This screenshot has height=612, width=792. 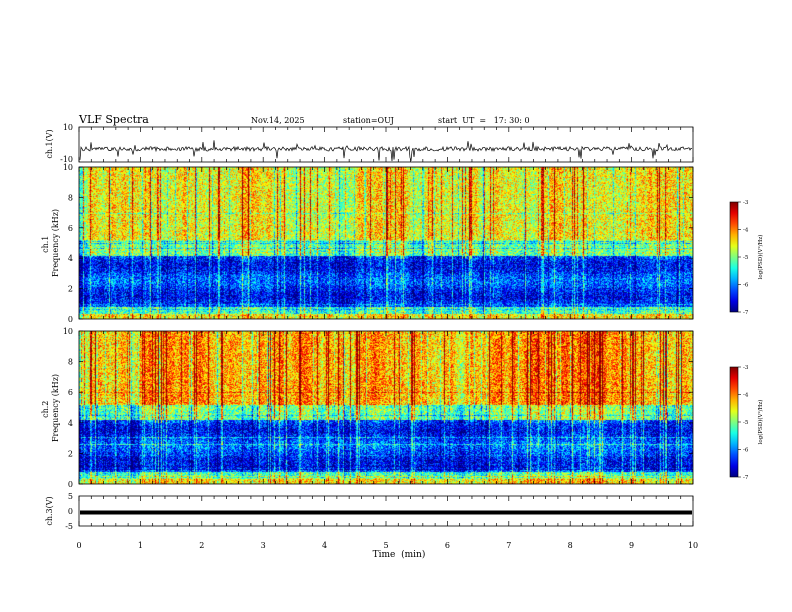 What do you see at coordinates (45, 244) in the screenshot?
I see `ch1-ylabel-channel: ch.1` at bounding box center [45, 244].